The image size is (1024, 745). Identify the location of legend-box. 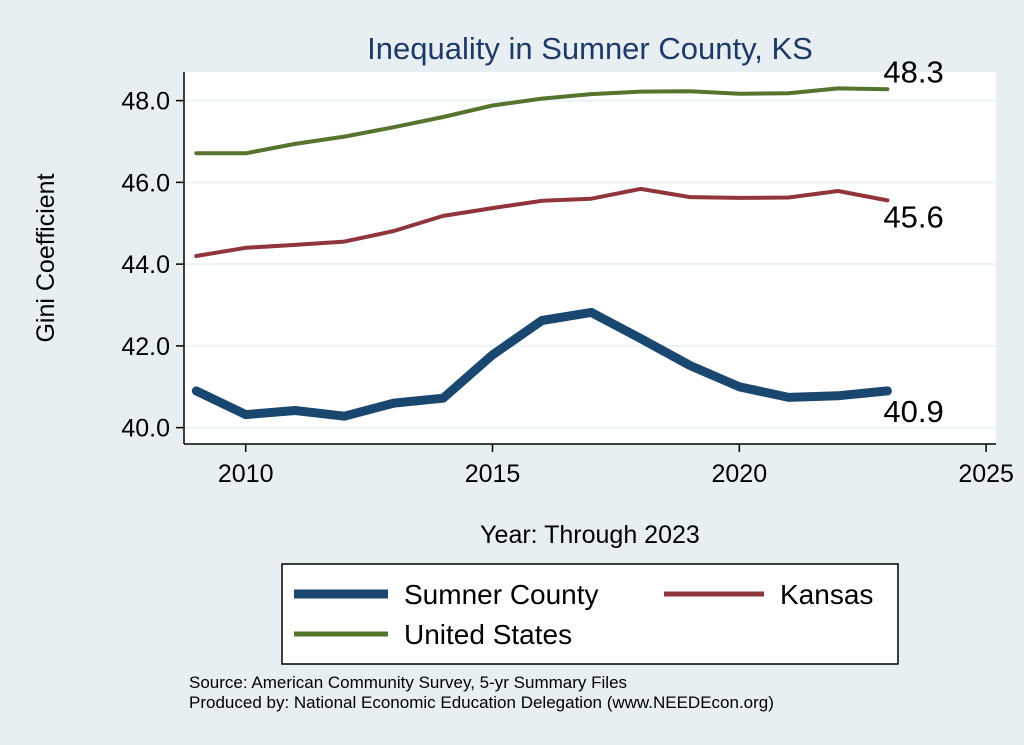
(590, 614).